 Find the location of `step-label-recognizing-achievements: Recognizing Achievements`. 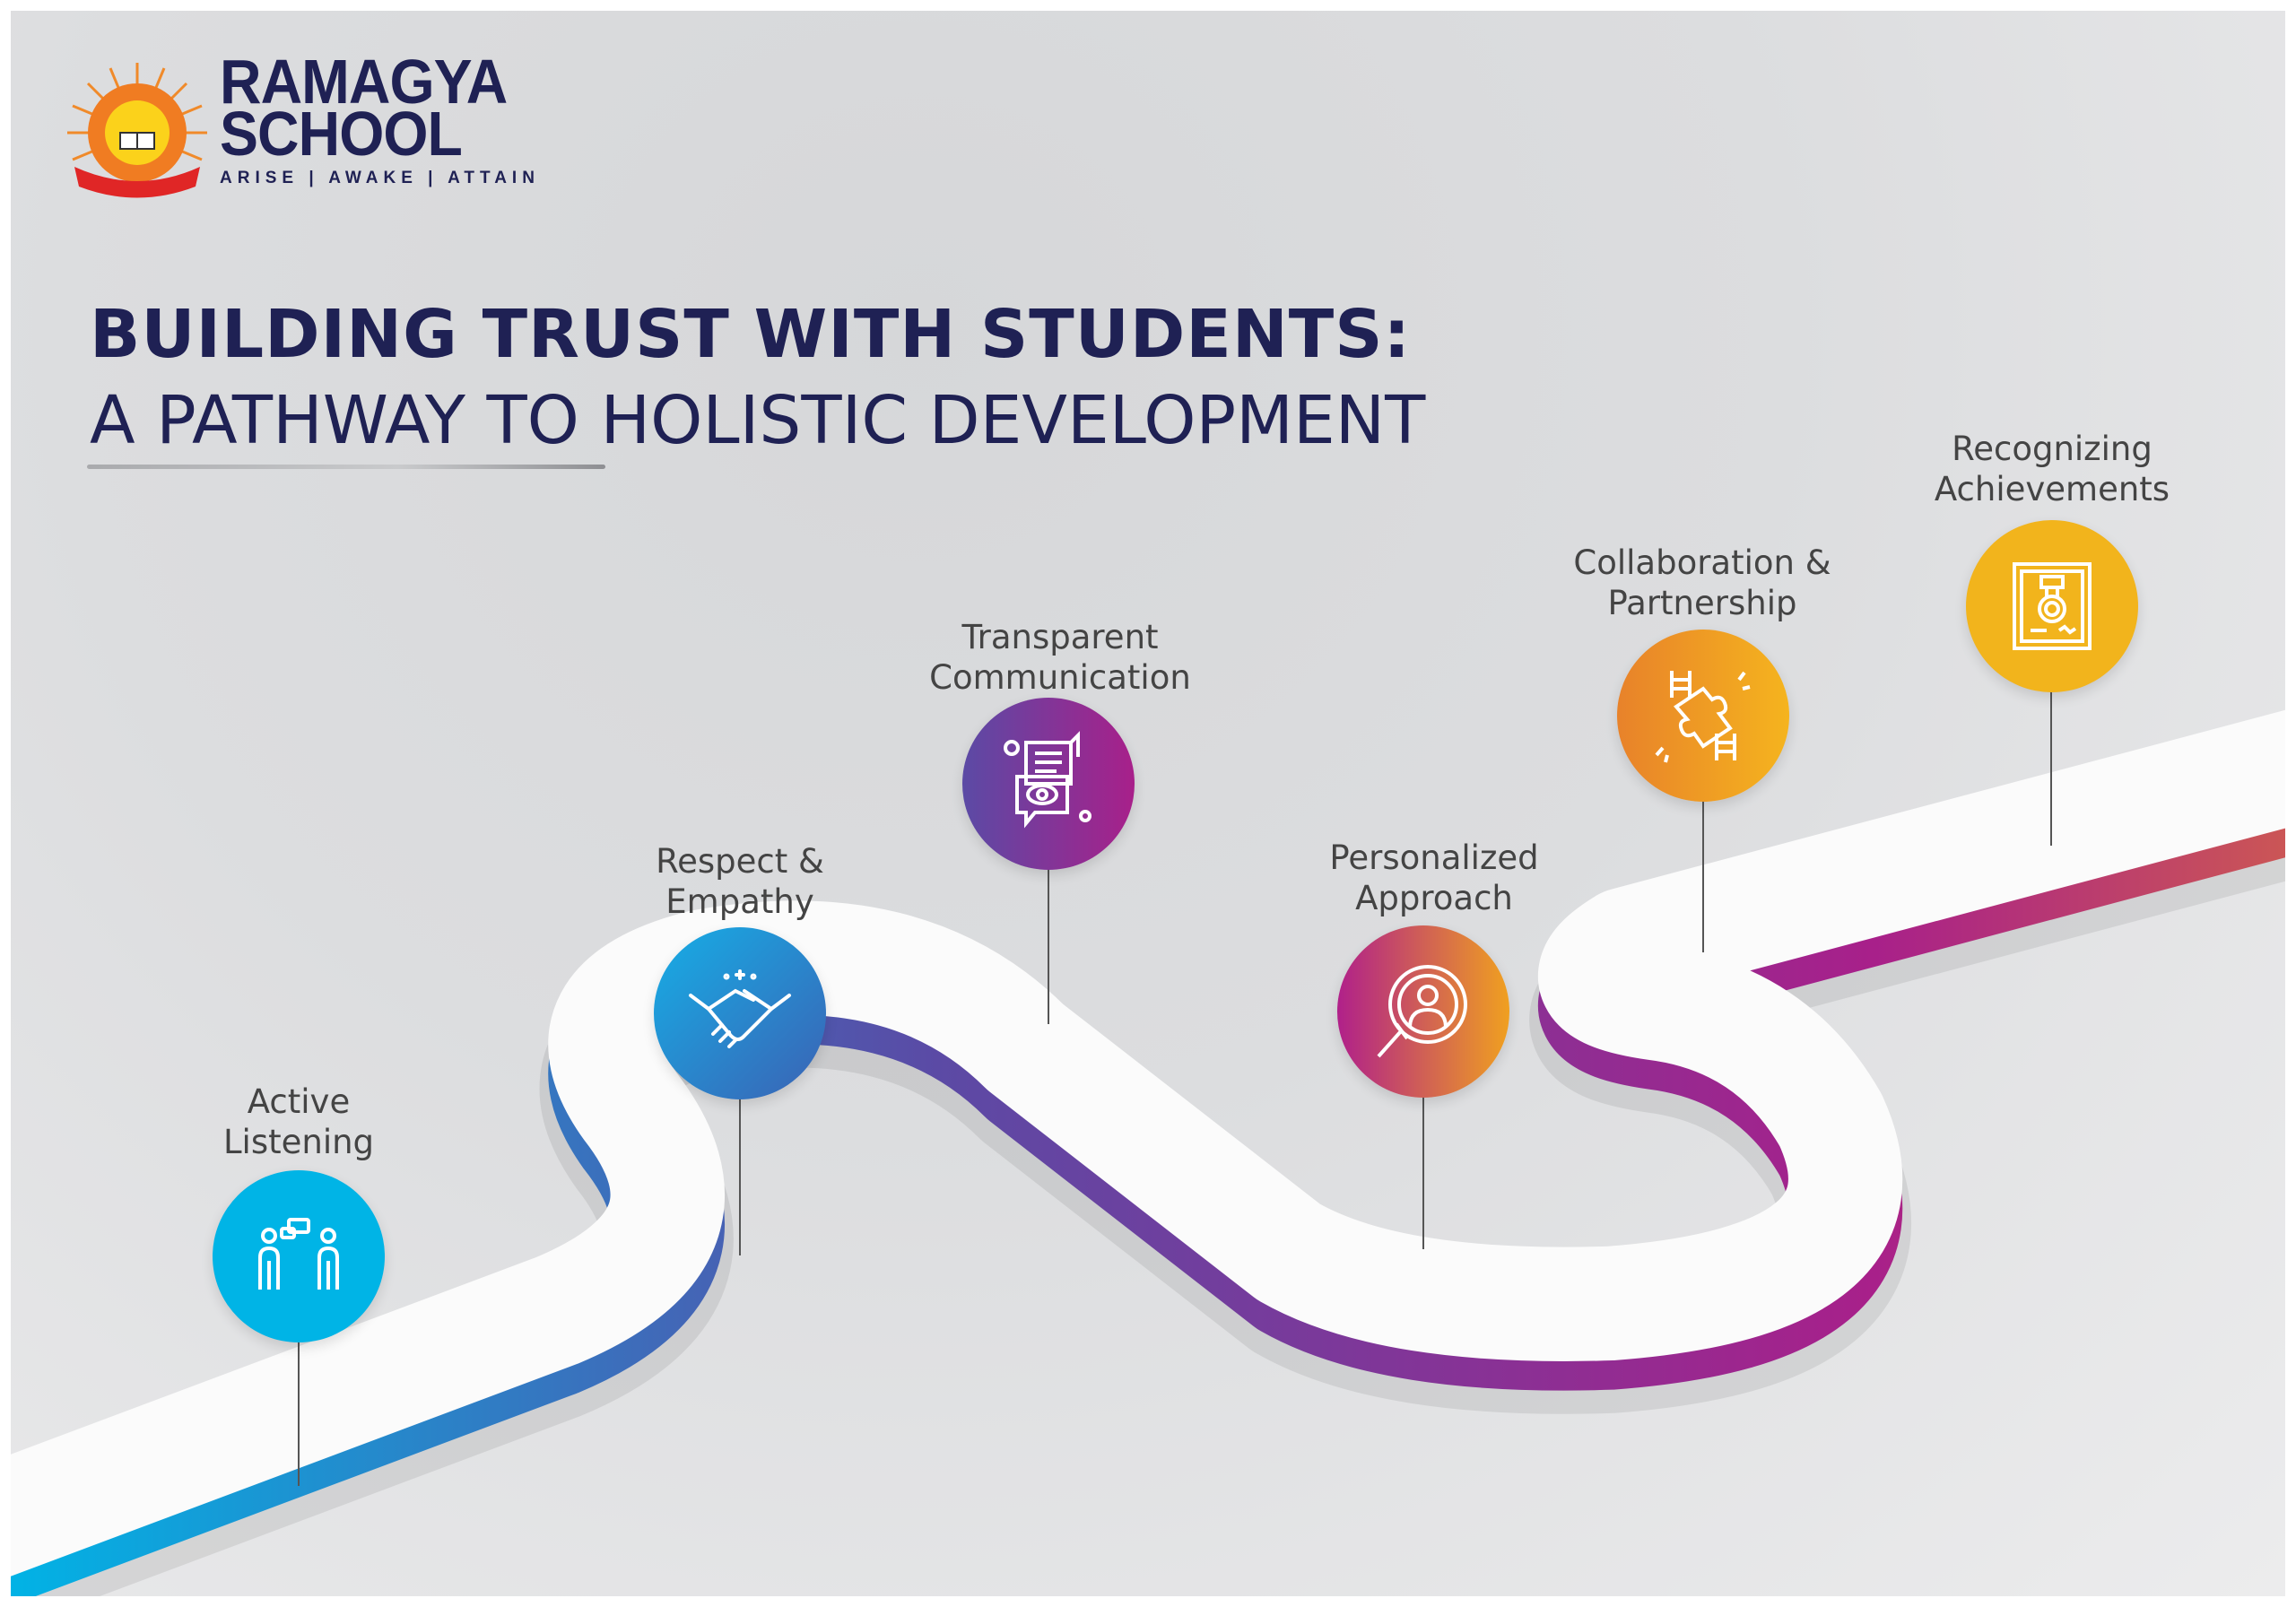

step-label-recognizing-achievements: Recognizing Achievements is located at coordinates (2052, 469).